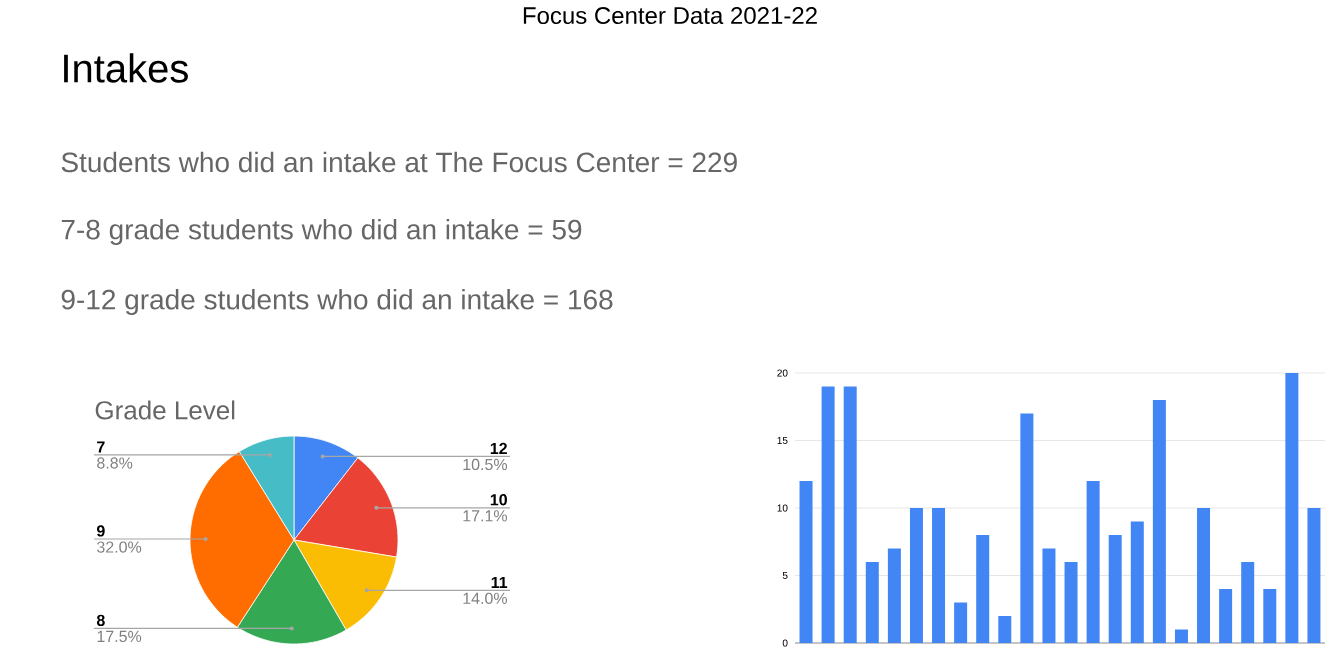 This screenshot has height=670, width=1340. Describe the element at coordinates (498, 500) in the screenshot. I see `slice-label: 10` at that location.